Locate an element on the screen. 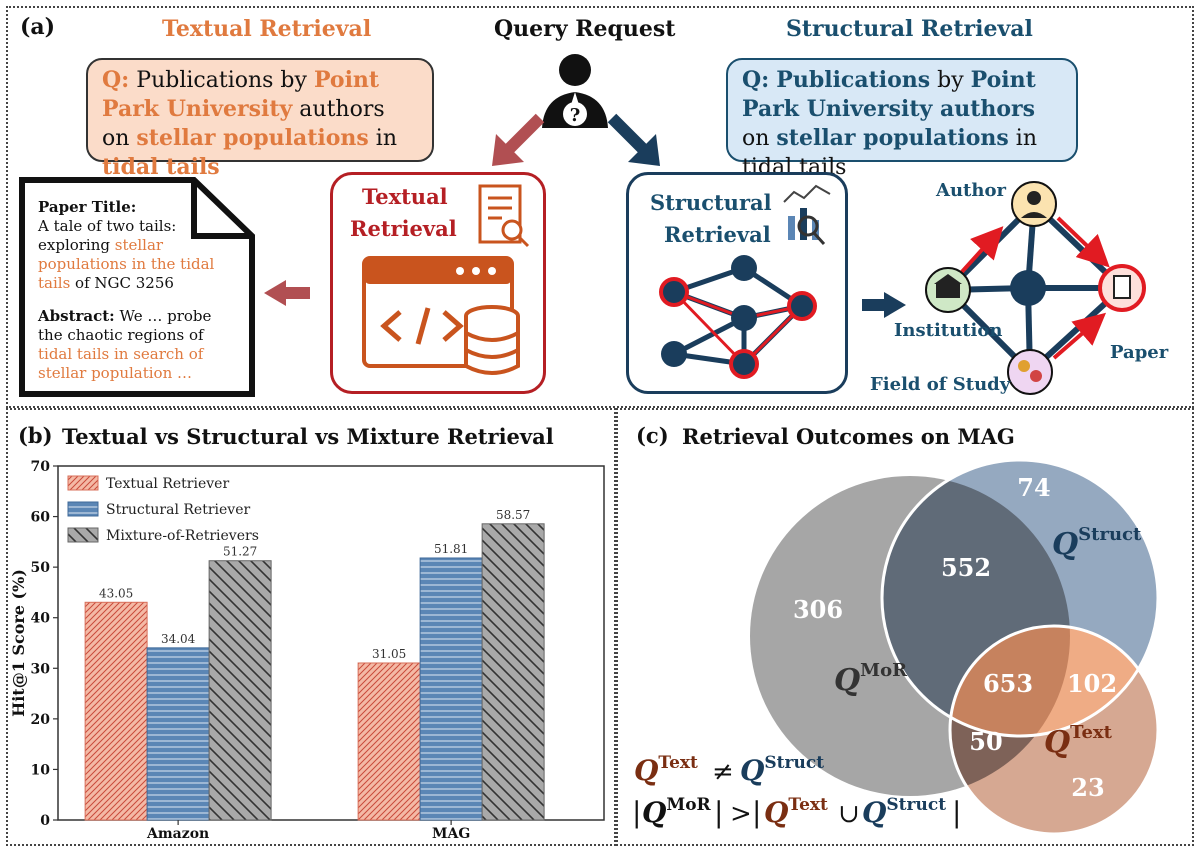  knowledge-graph is located at coordinates (1035, 288).